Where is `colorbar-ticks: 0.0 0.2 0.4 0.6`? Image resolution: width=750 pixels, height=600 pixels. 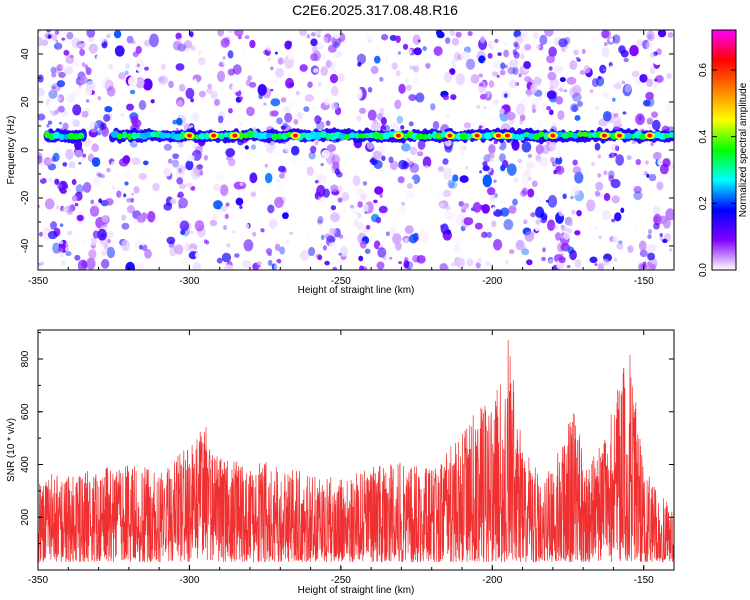 colorbar-ticks: 0.0 0.2 0.4 0.6 is located at coordinates (717, 170).